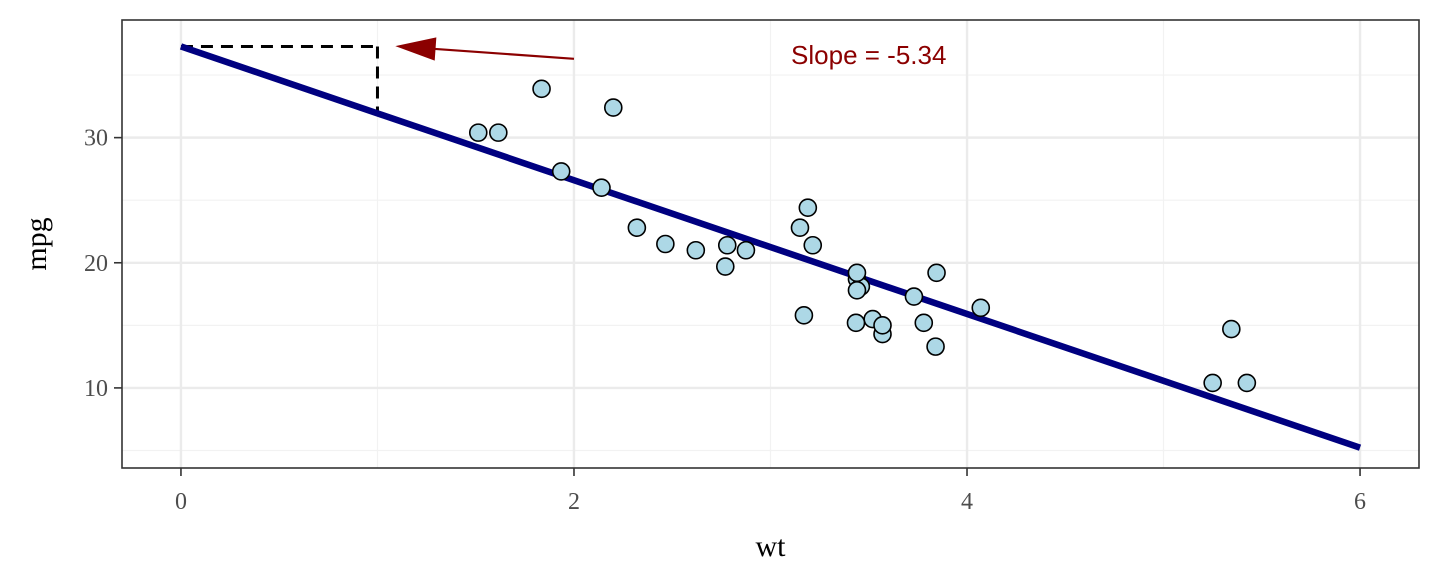 This screenshot has width=1440, height=576. Describe the element at coordinates (868, 55) in the screenshot. I see `slope-annotation: Slope = -5.34` at that location.